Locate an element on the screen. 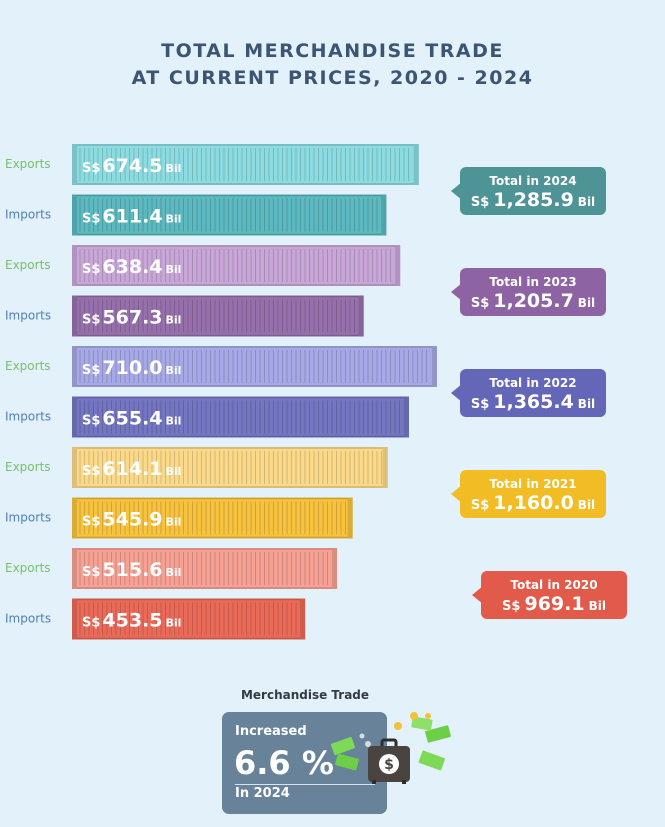 This screenshot has height=827, width=665. bar-exports-2023-left-post is located at coordinates (74, 265).